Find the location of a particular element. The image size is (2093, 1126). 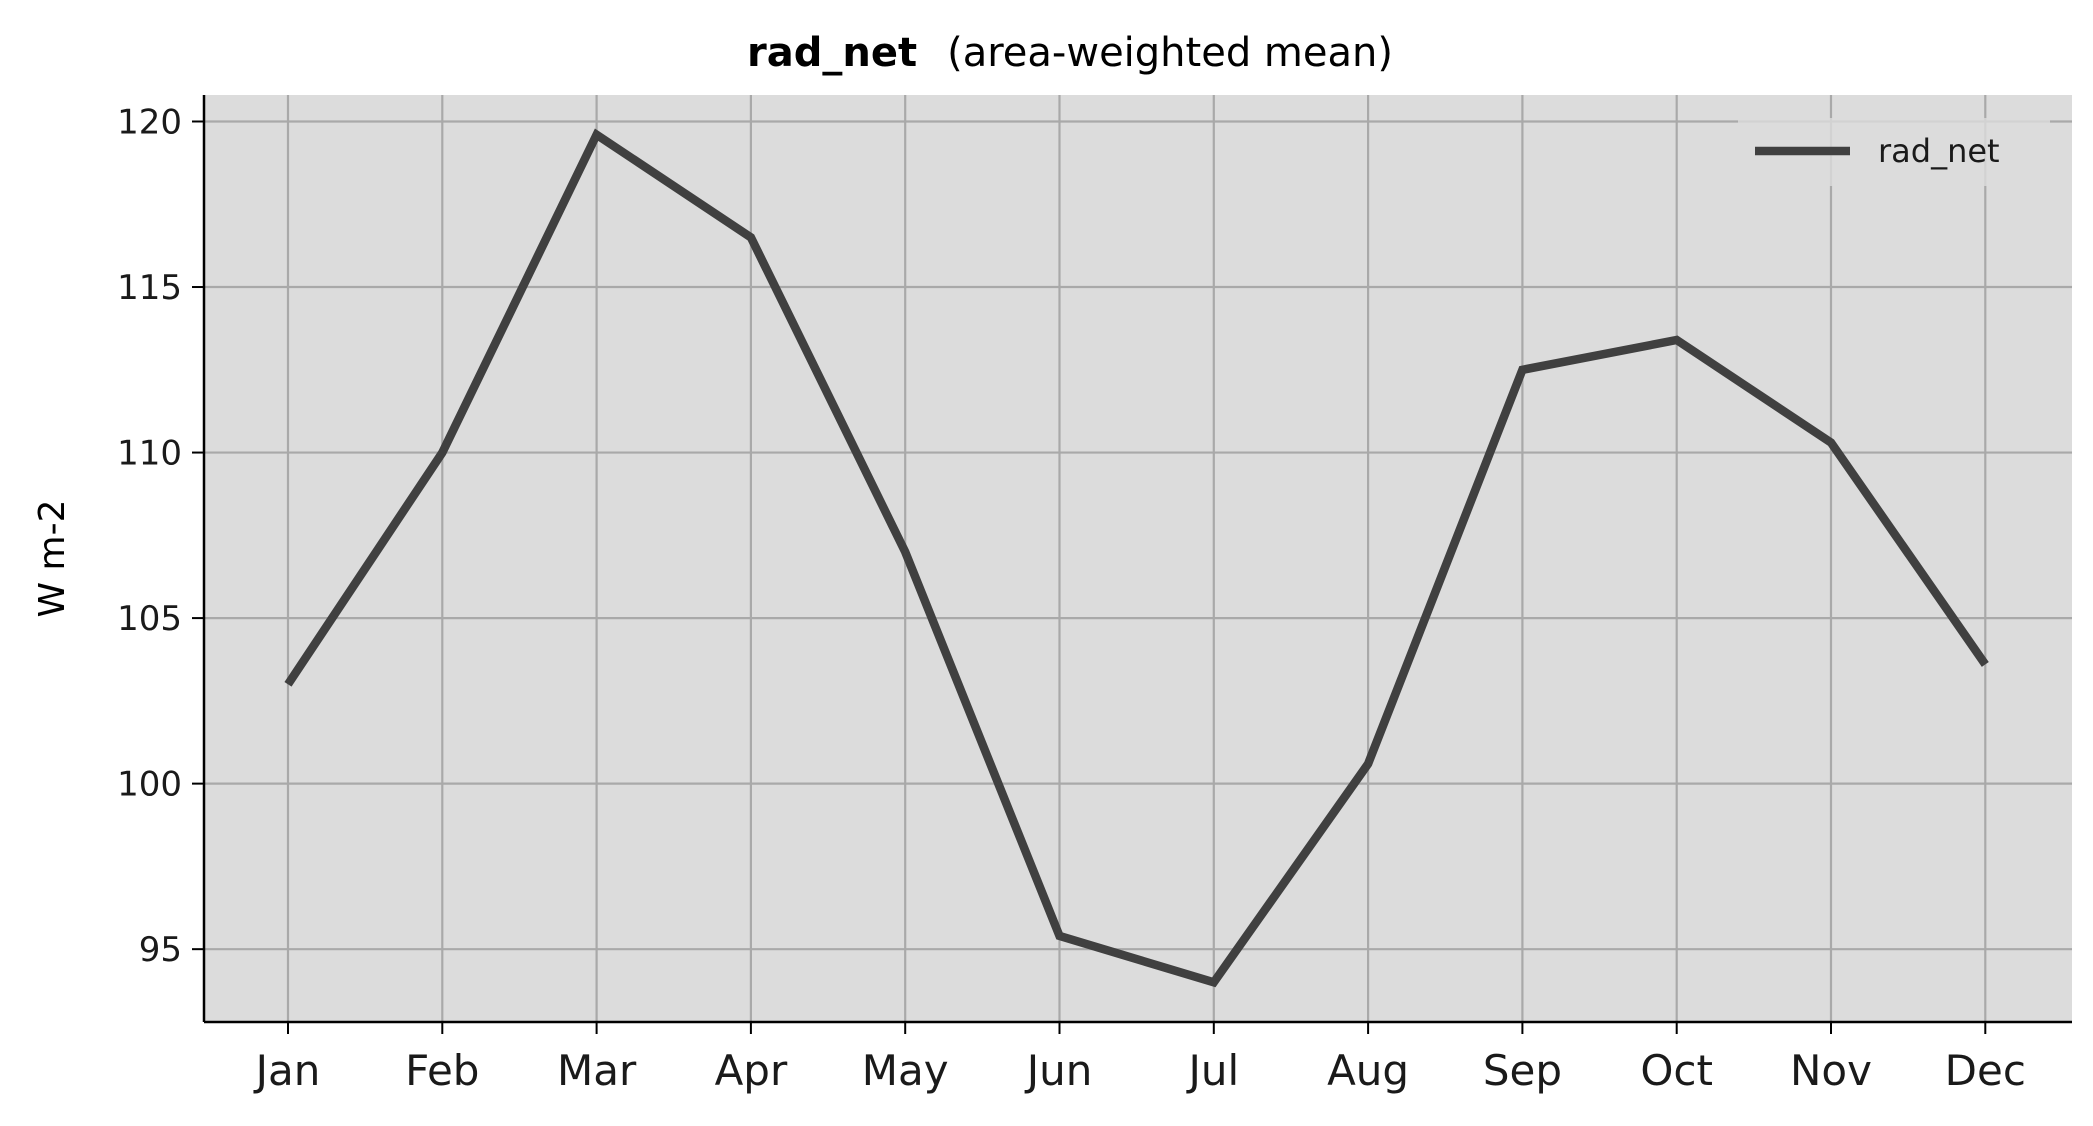

x-tick-label-jan: Jan is located at coordinates (287, 1070).